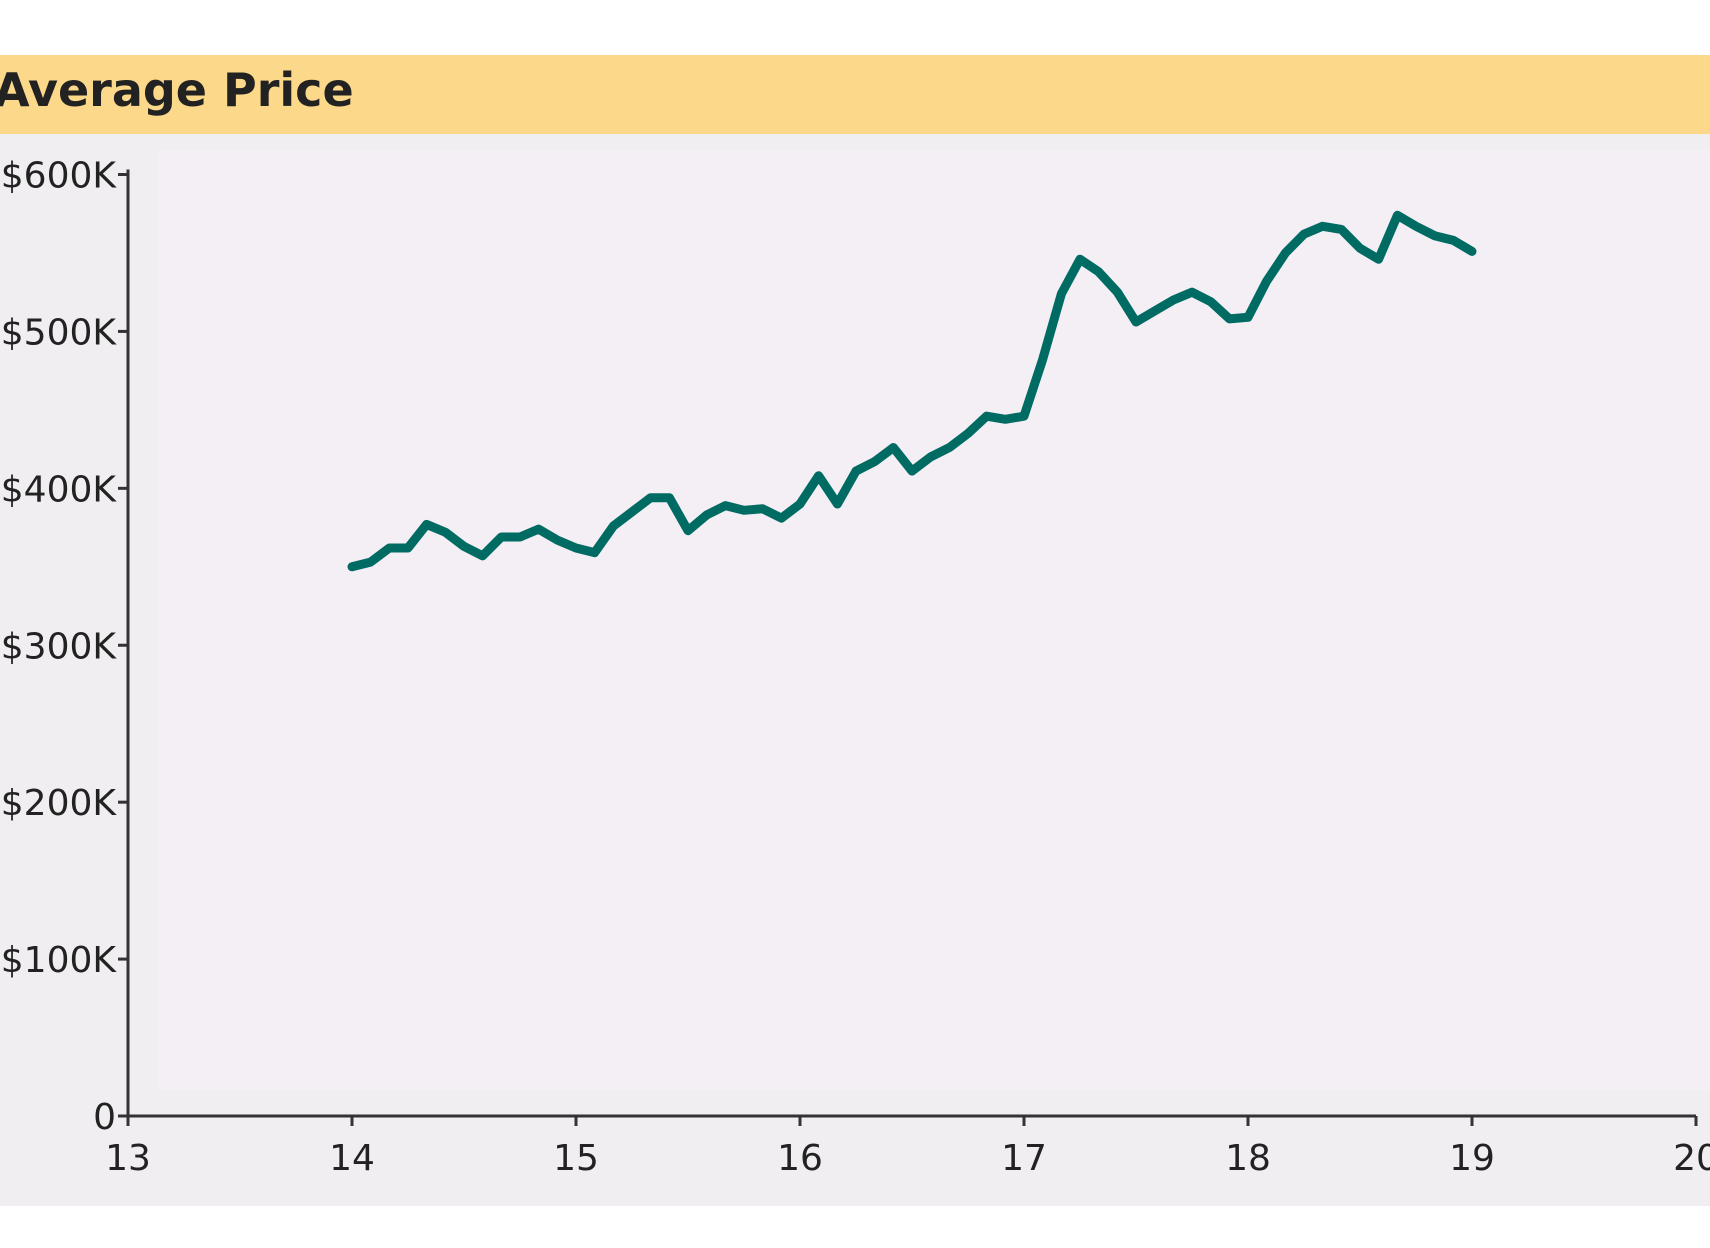 This screenshot has width=1710, height=1248. Describe the element at coordinates (104, 1117) in the screenshot. I see `y-tick-label: 0` at that location.